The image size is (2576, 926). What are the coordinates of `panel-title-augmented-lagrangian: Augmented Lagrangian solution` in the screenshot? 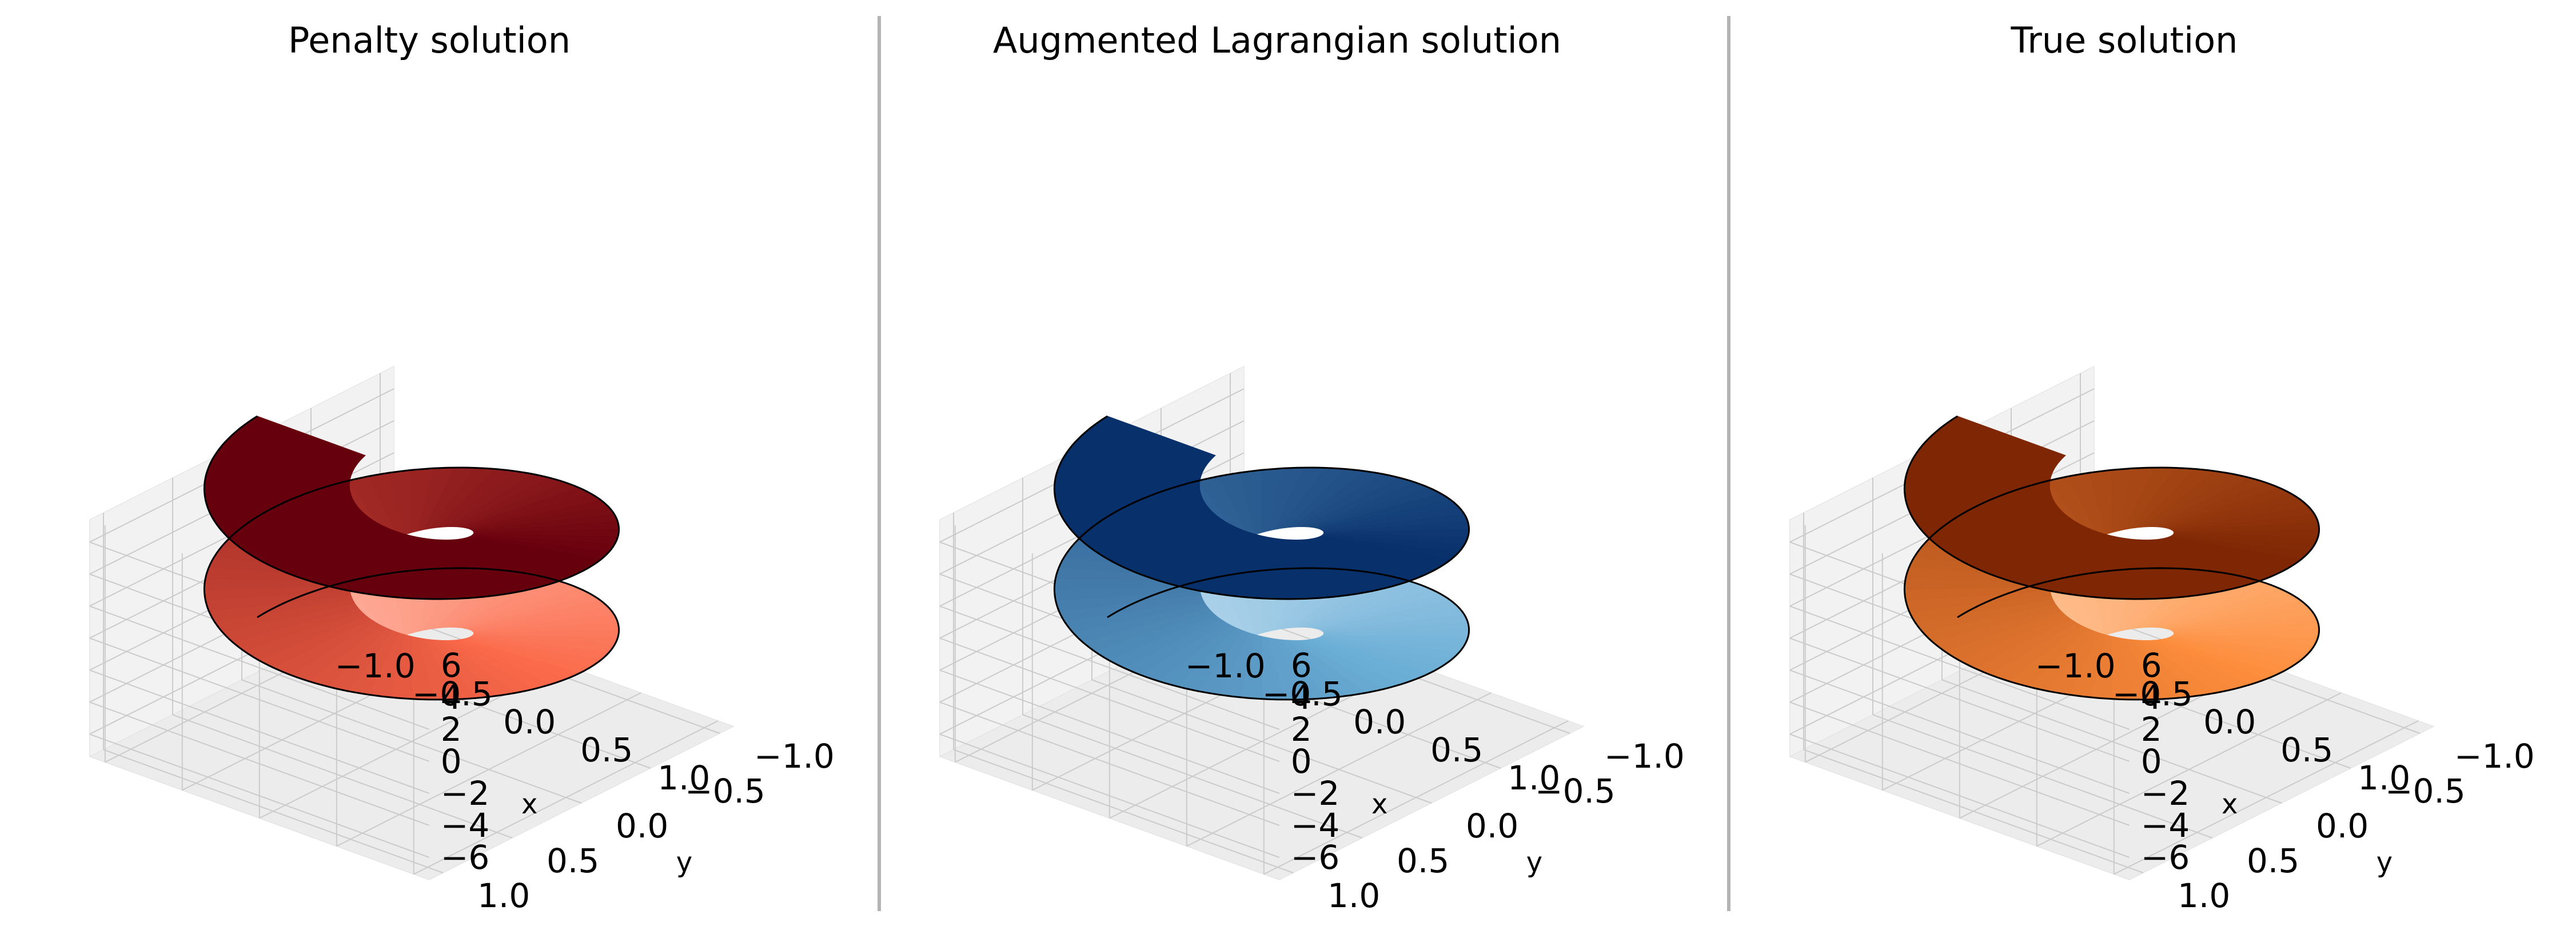 It's located at (1277, 40).